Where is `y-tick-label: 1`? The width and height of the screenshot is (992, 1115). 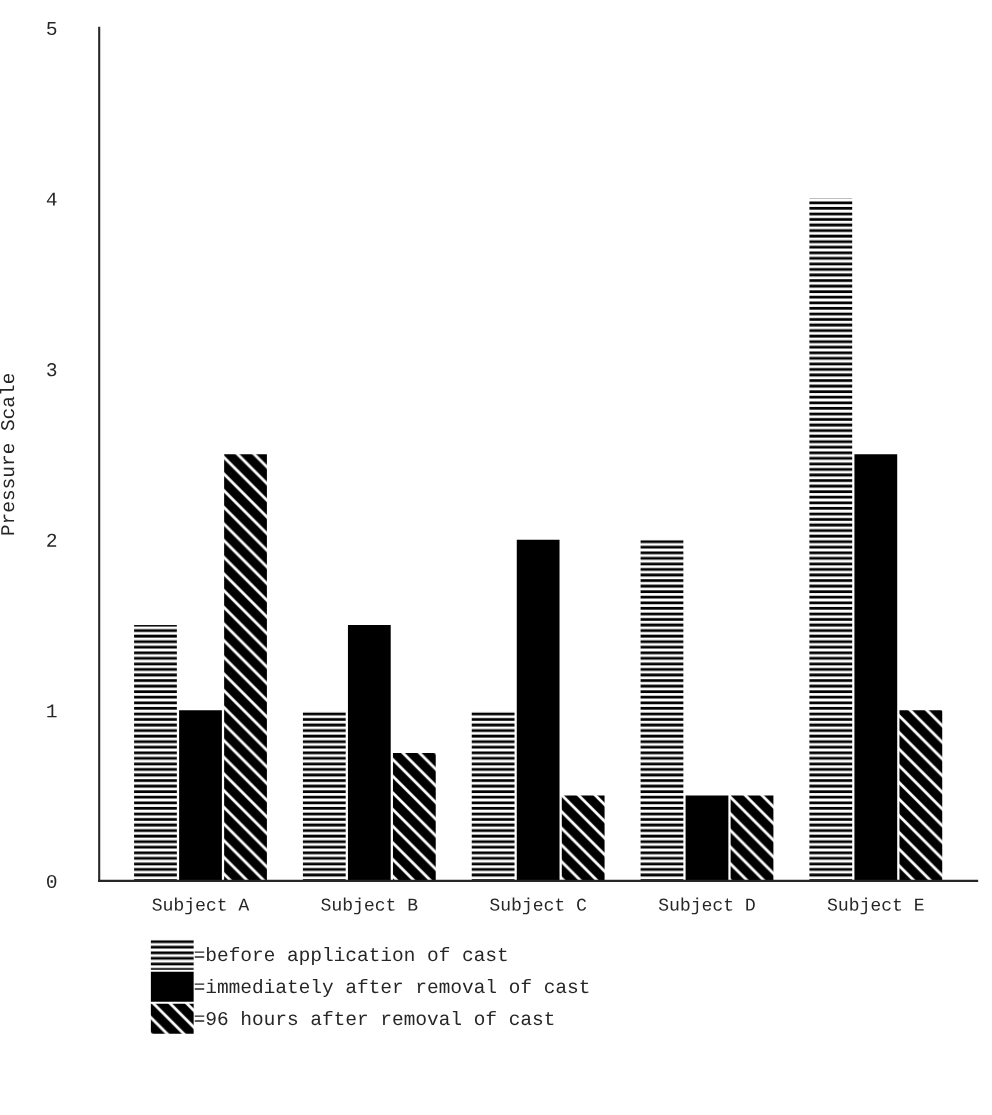
y-tick-label: 1 is located at coordinates (52, 711).